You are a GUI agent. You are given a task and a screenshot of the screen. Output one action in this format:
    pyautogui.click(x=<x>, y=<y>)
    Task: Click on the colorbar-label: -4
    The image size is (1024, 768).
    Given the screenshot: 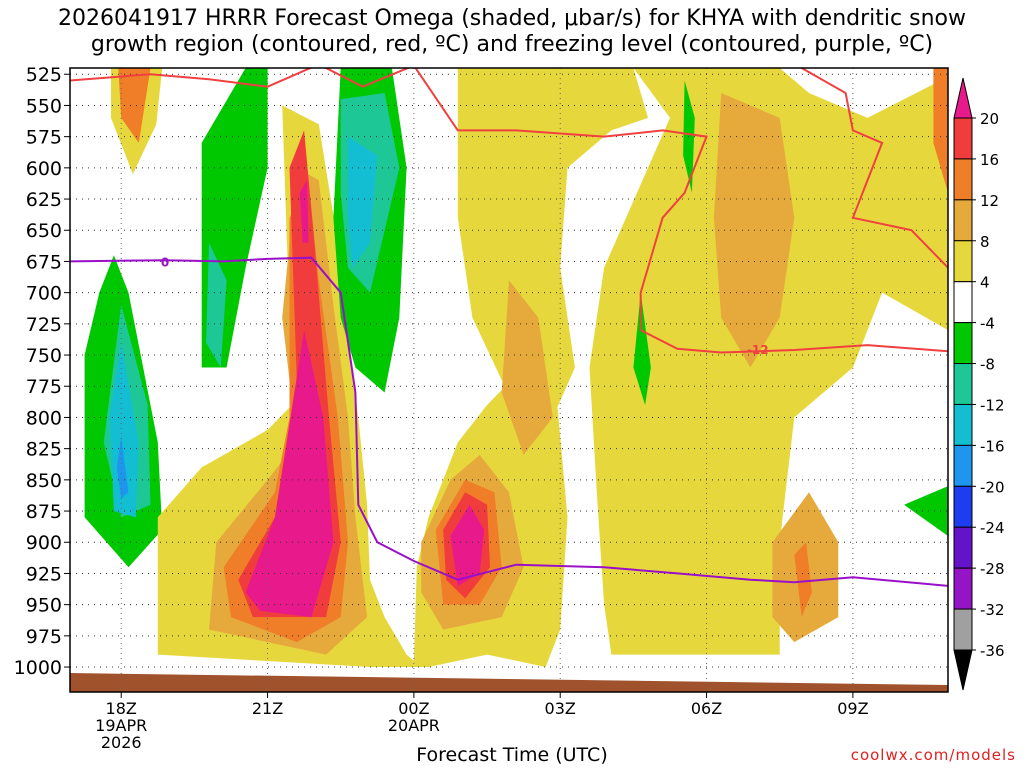 What is the action you would take?
    pyautogui.click(x=987, y=324)
    